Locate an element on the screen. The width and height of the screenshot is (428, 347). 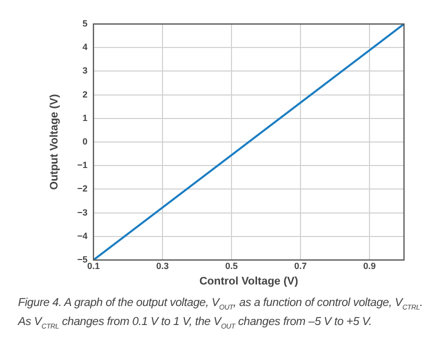
y-tick-label: 0 is located at coordinates (85, 141).